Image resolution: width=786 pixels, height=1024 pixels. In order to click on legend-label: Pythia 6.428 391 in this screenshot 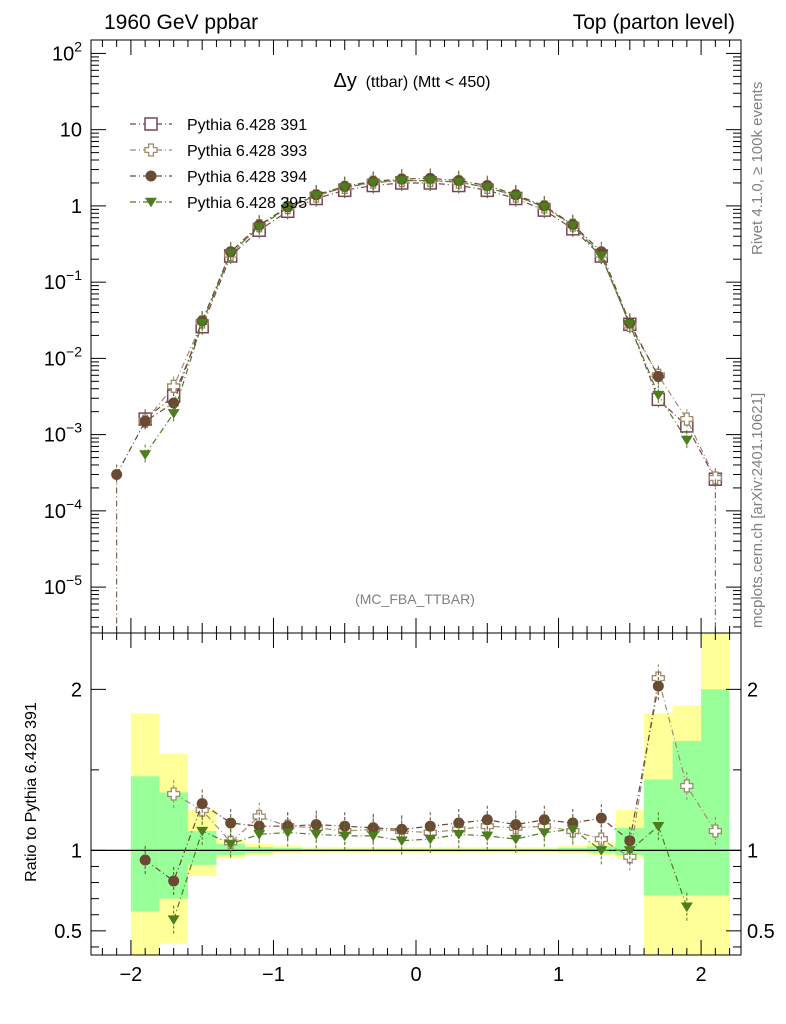, I will do `click(247, 125)`.